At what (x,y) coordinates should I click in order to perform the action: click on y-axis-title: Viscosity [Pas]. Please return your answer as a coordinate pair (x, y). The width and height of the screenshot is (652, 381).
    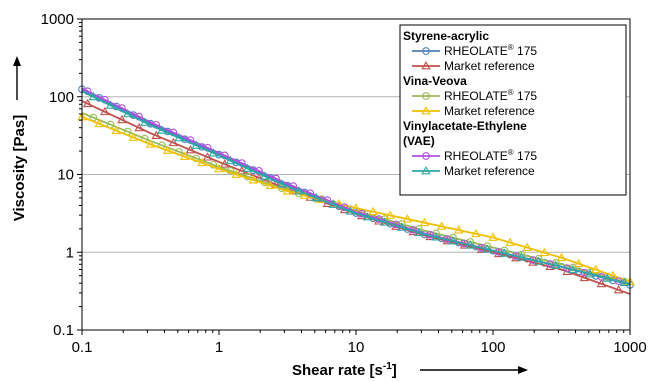
    Looking at the image, I should click on (19, 168).